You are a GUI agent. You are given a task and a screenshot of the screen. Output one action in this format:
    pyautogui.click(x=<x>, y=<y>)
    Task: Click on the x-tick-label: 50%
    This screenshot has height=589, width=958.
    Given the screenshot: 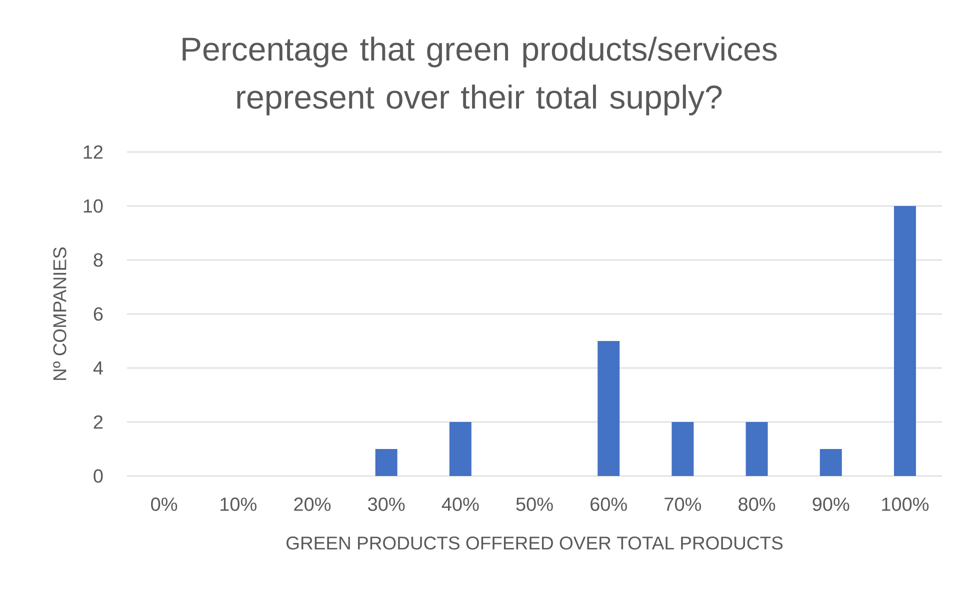 What is the action you would take?
    pyautogui.click(x=534, y=504)
    